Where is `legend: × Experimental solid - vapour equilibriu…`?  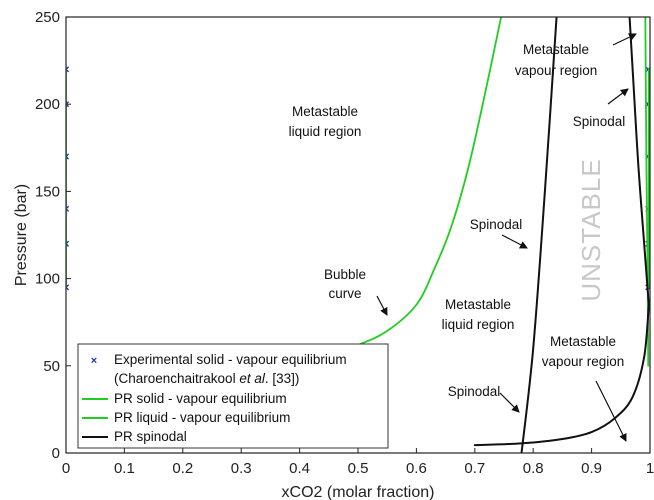
legend: × Experimental solid - vapour equilibriu… is located at coordinates (233, 396).